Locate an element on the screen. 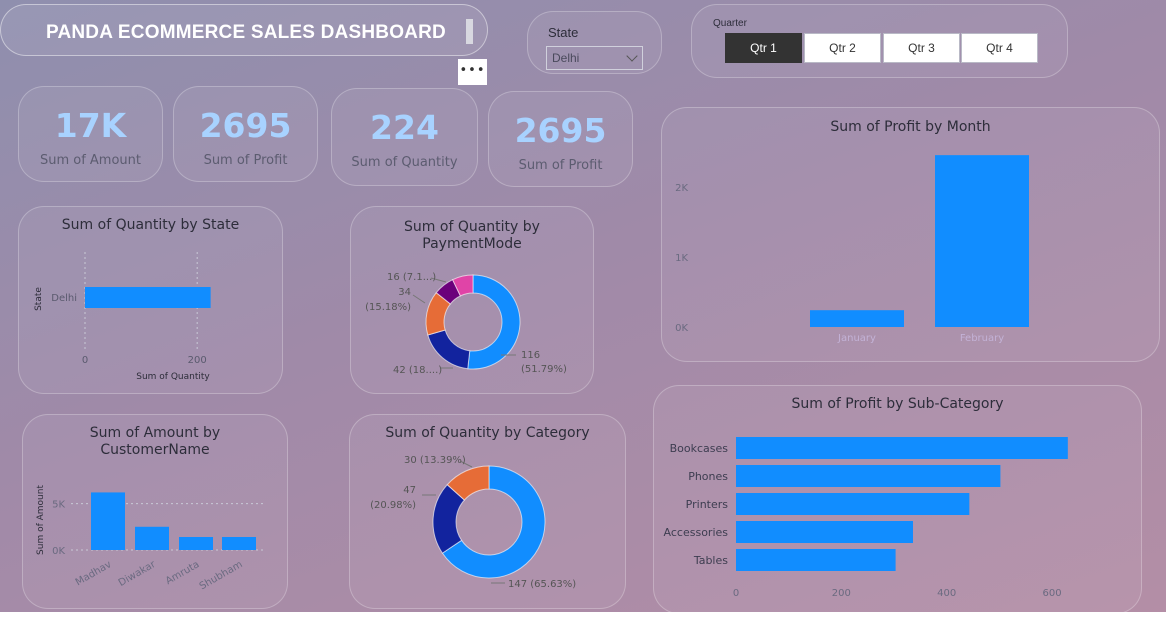 This screenshot has width=1172, height=620. state-dropdown: Delhi is located at coordinates (594, 58).